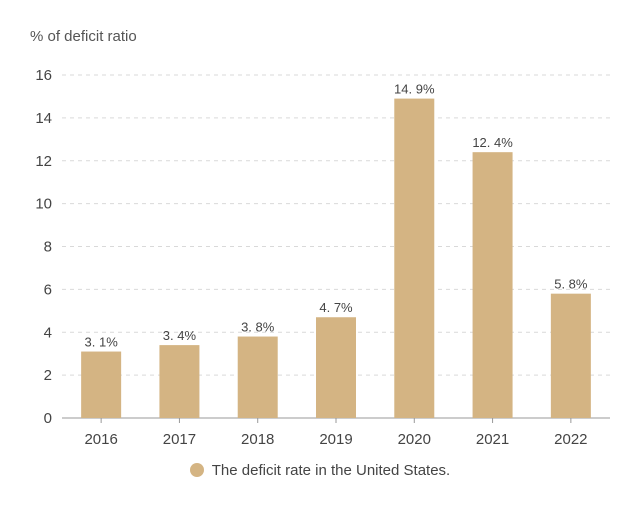 The height and width of the screenshot is (520, 640). Describe the element at coordinates (100, 439) in the screenshot. I see `x-tick-label: 2016` at that location.